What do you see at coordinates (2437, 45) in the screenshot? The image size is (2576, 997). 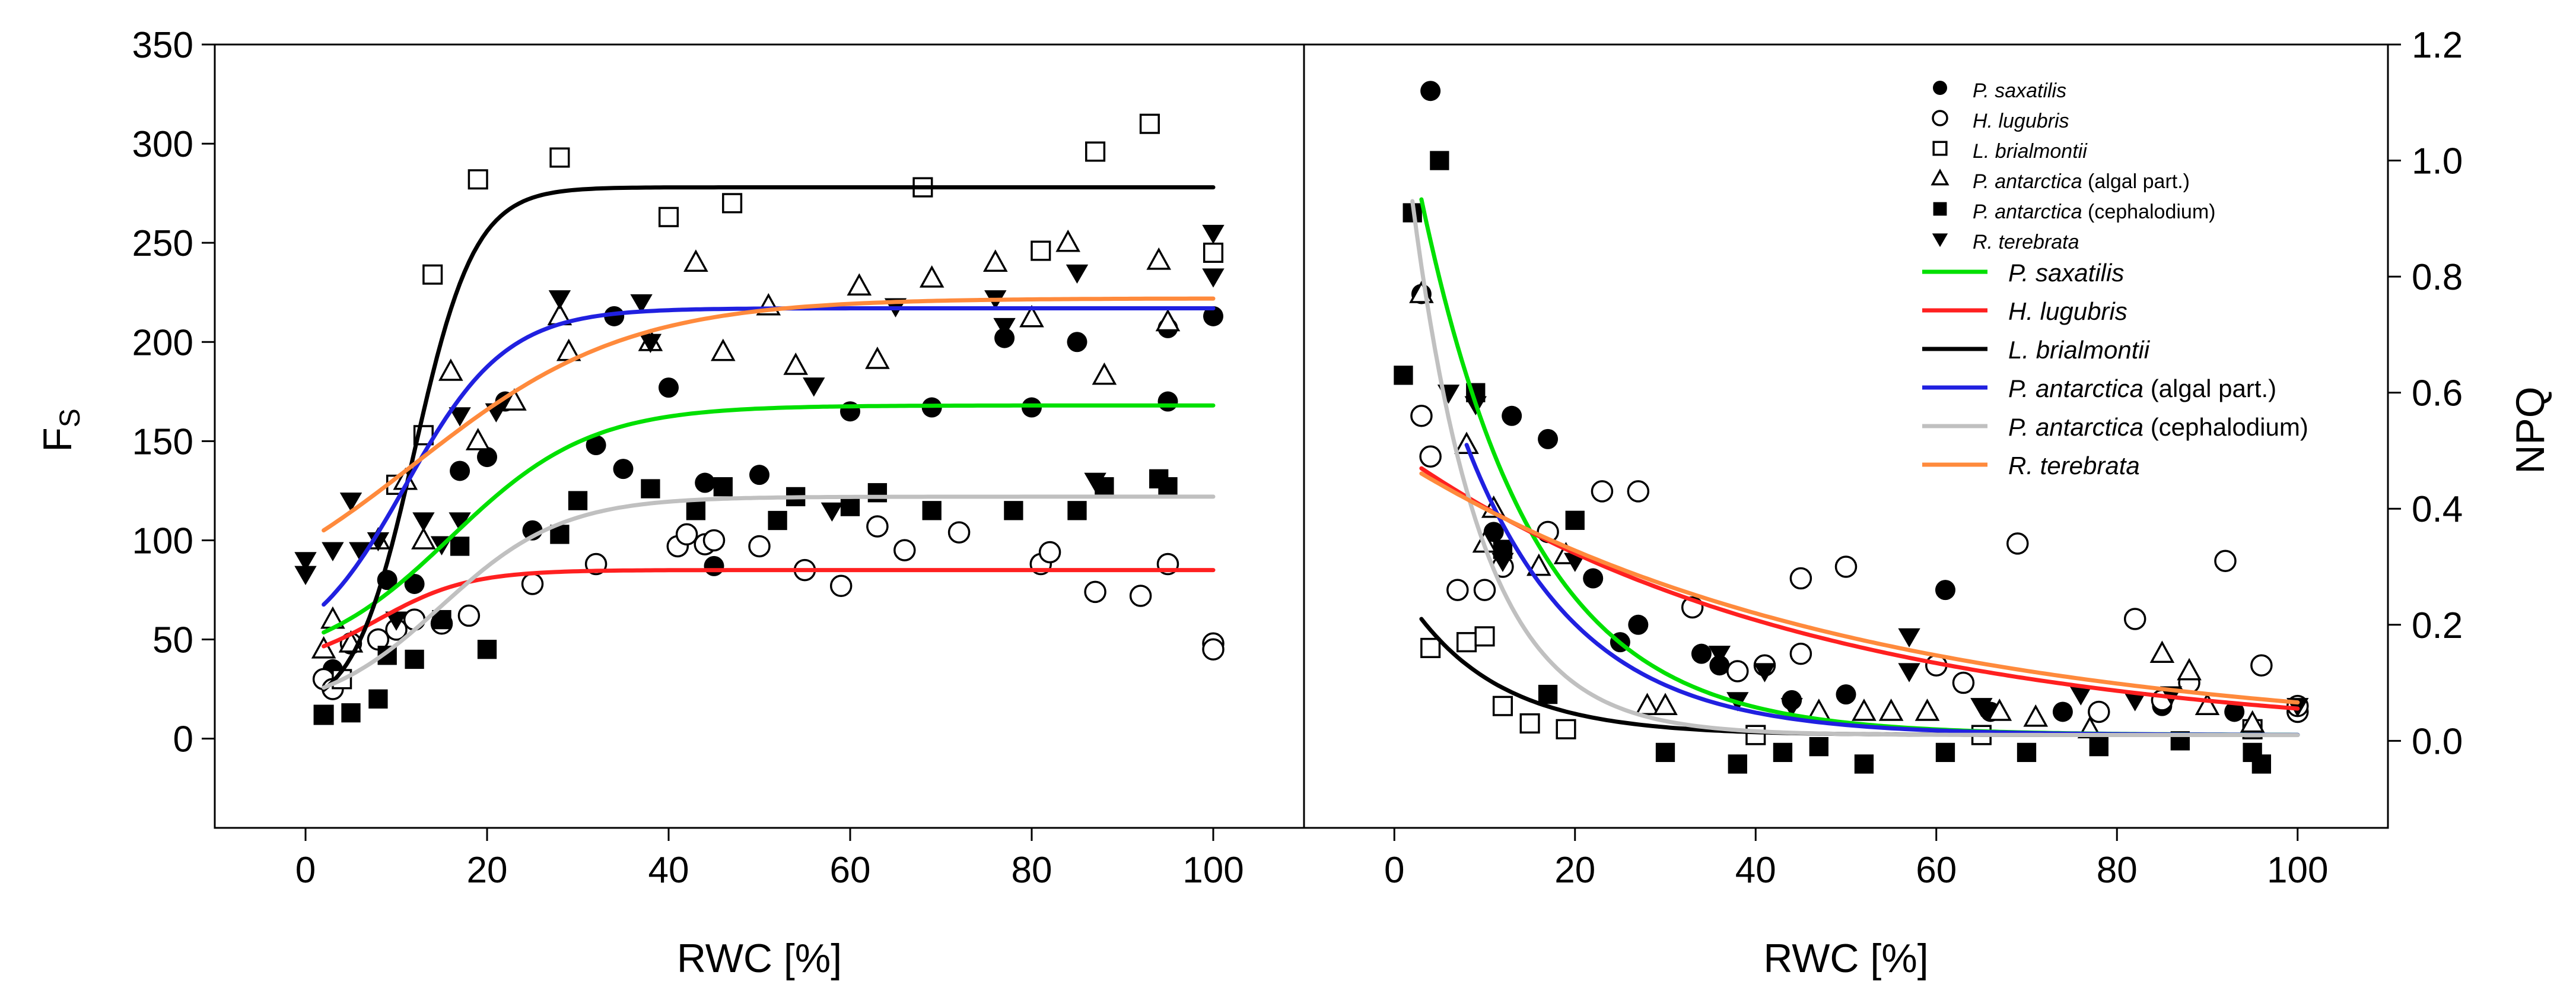 I see `right-y-tick-label: 1.2` at bounding box center [2437, 45].